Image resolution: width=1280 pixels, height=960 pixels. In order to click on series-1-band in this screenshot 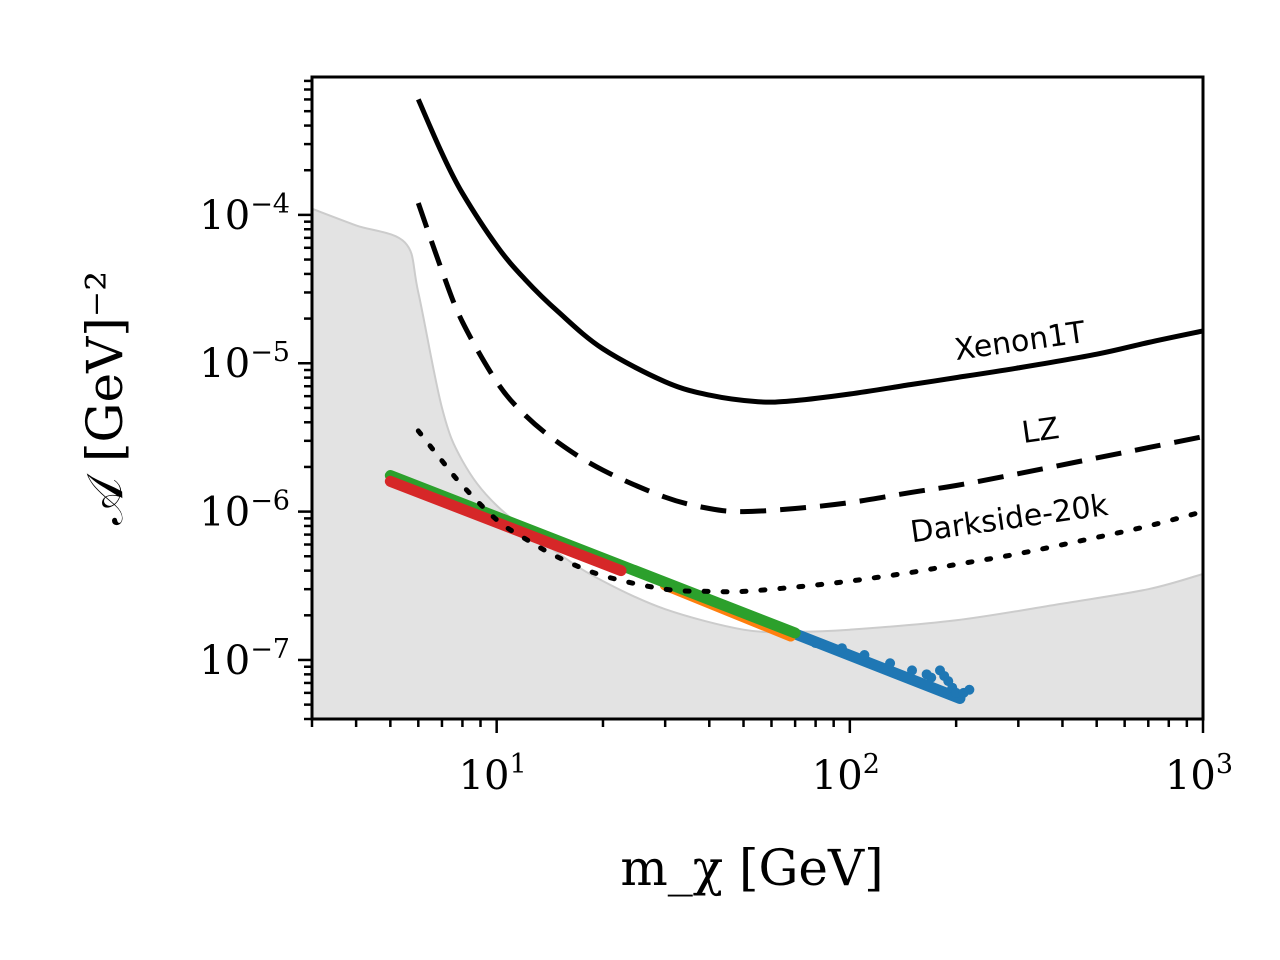, I will do `click(877, 666)`.